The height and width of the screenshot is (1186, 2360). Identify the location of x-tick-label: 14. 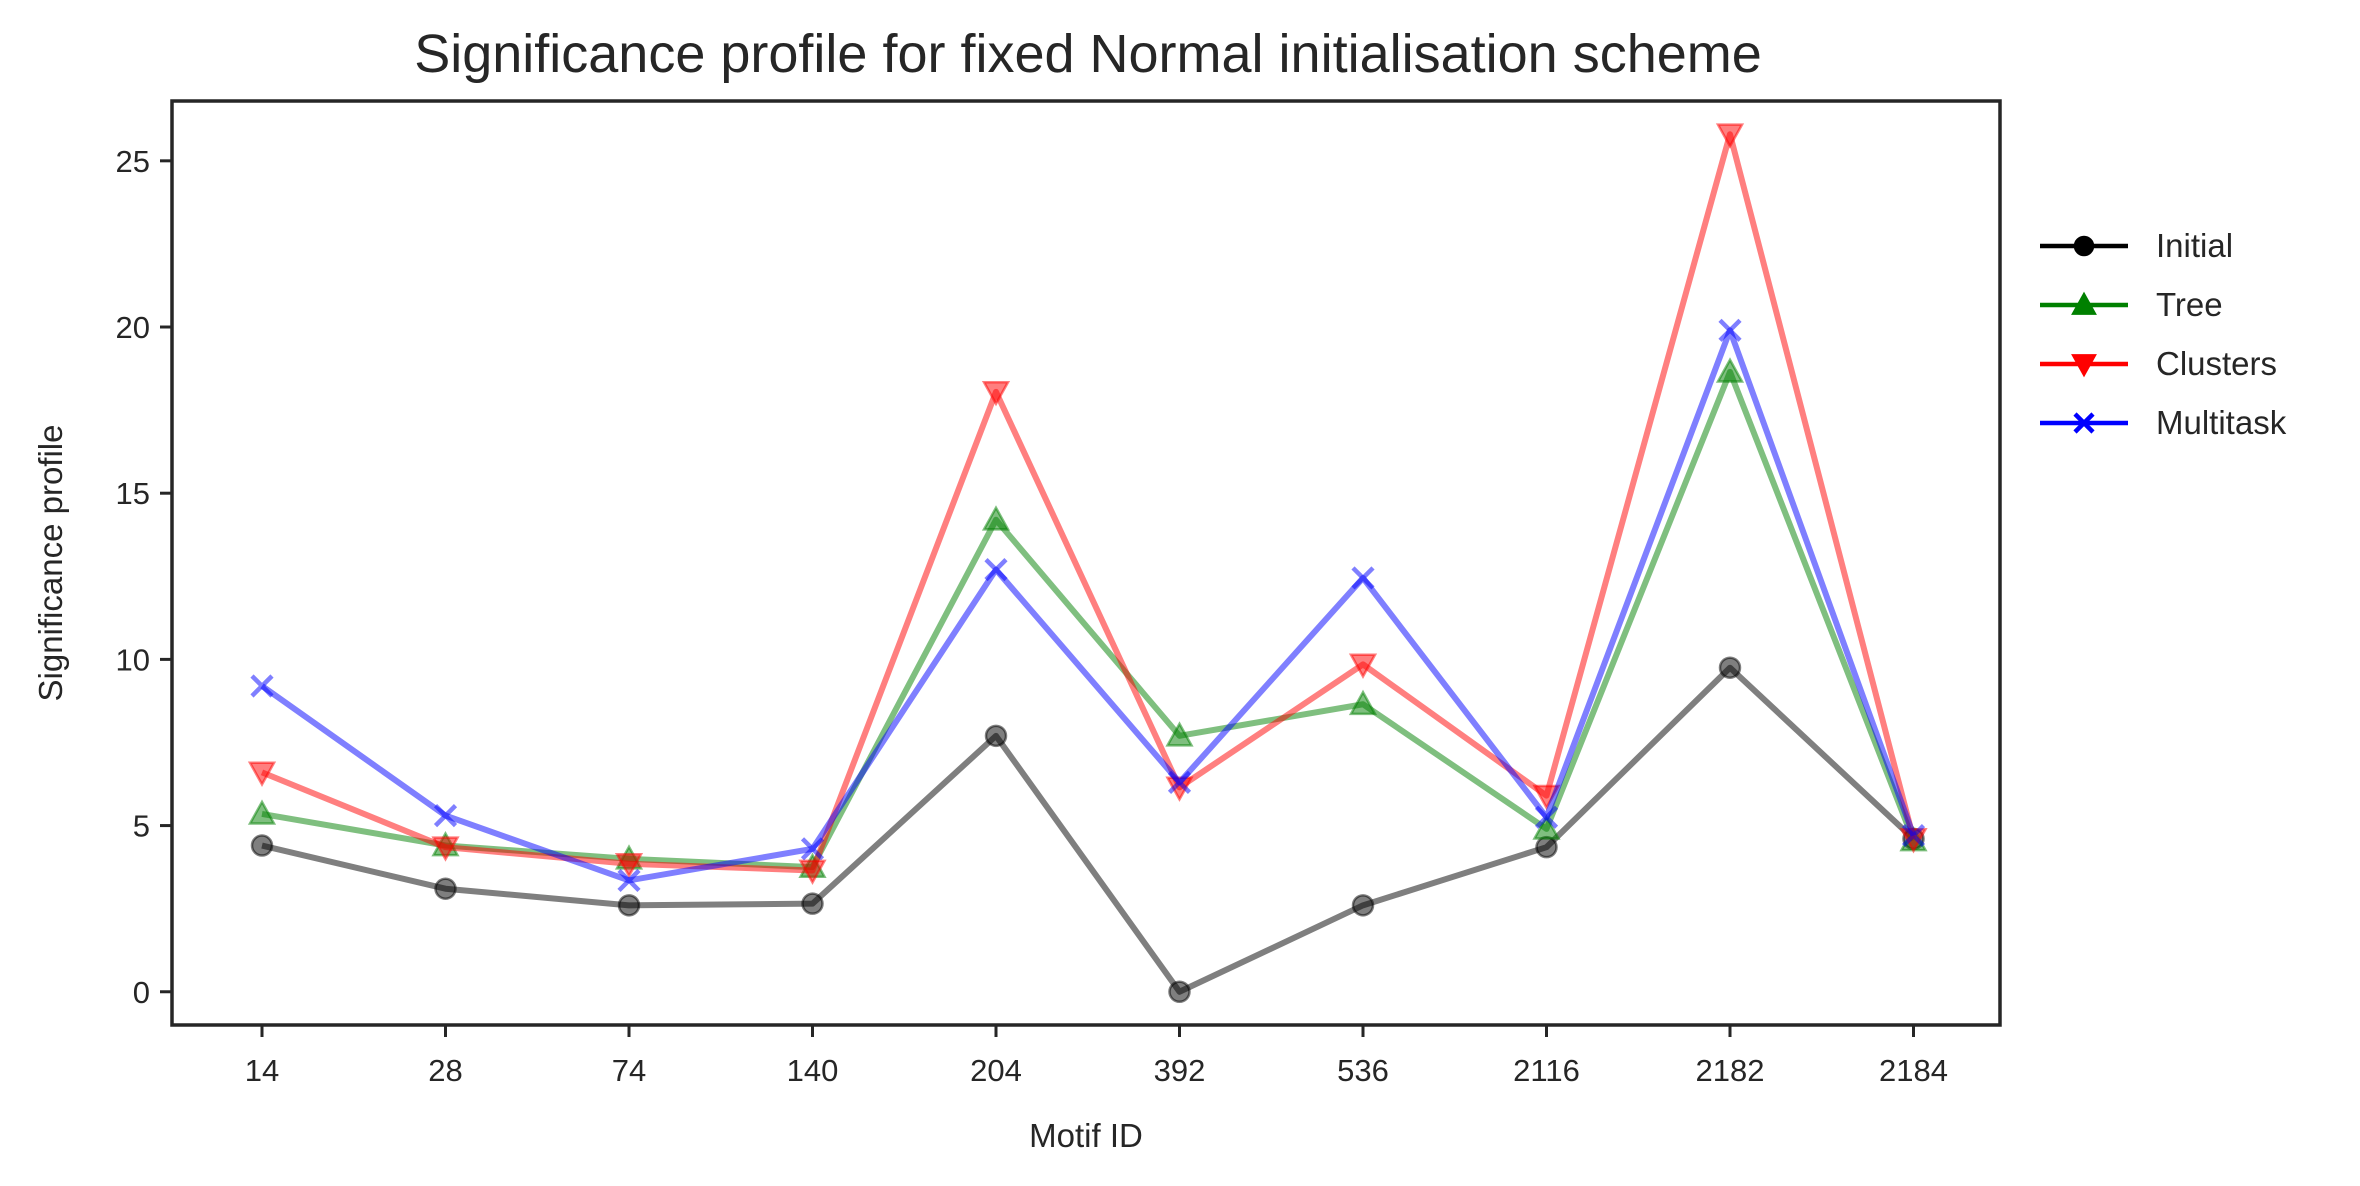
(262, 1070).